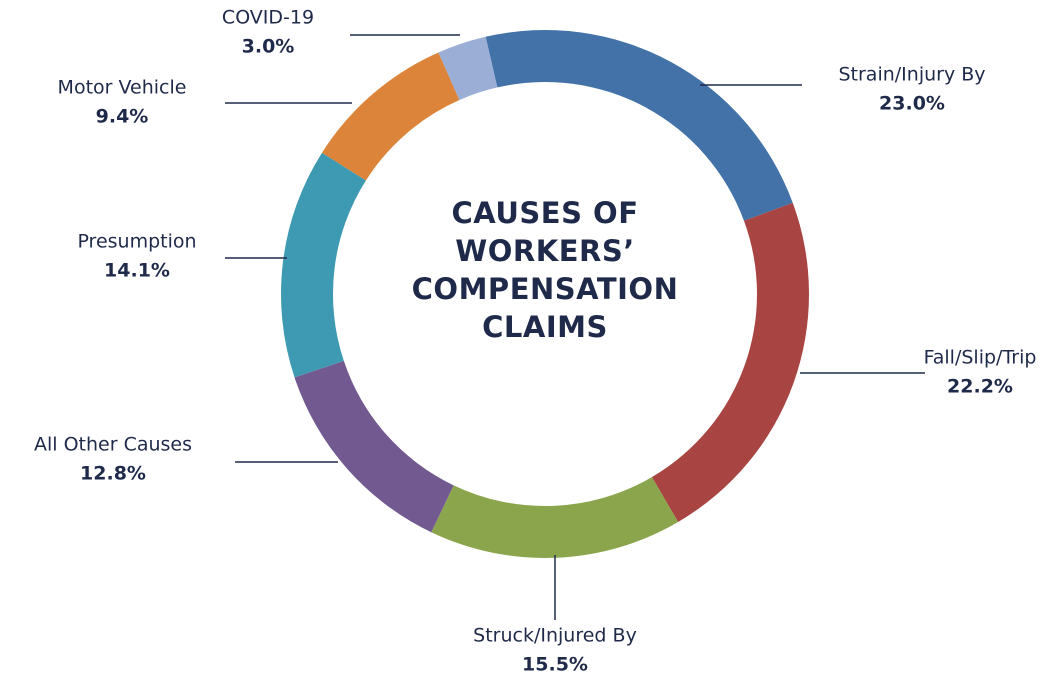 The width and height of the screenshot is (1060, 681). I want to click on slice-label: COVID-19, so click(268, 18).